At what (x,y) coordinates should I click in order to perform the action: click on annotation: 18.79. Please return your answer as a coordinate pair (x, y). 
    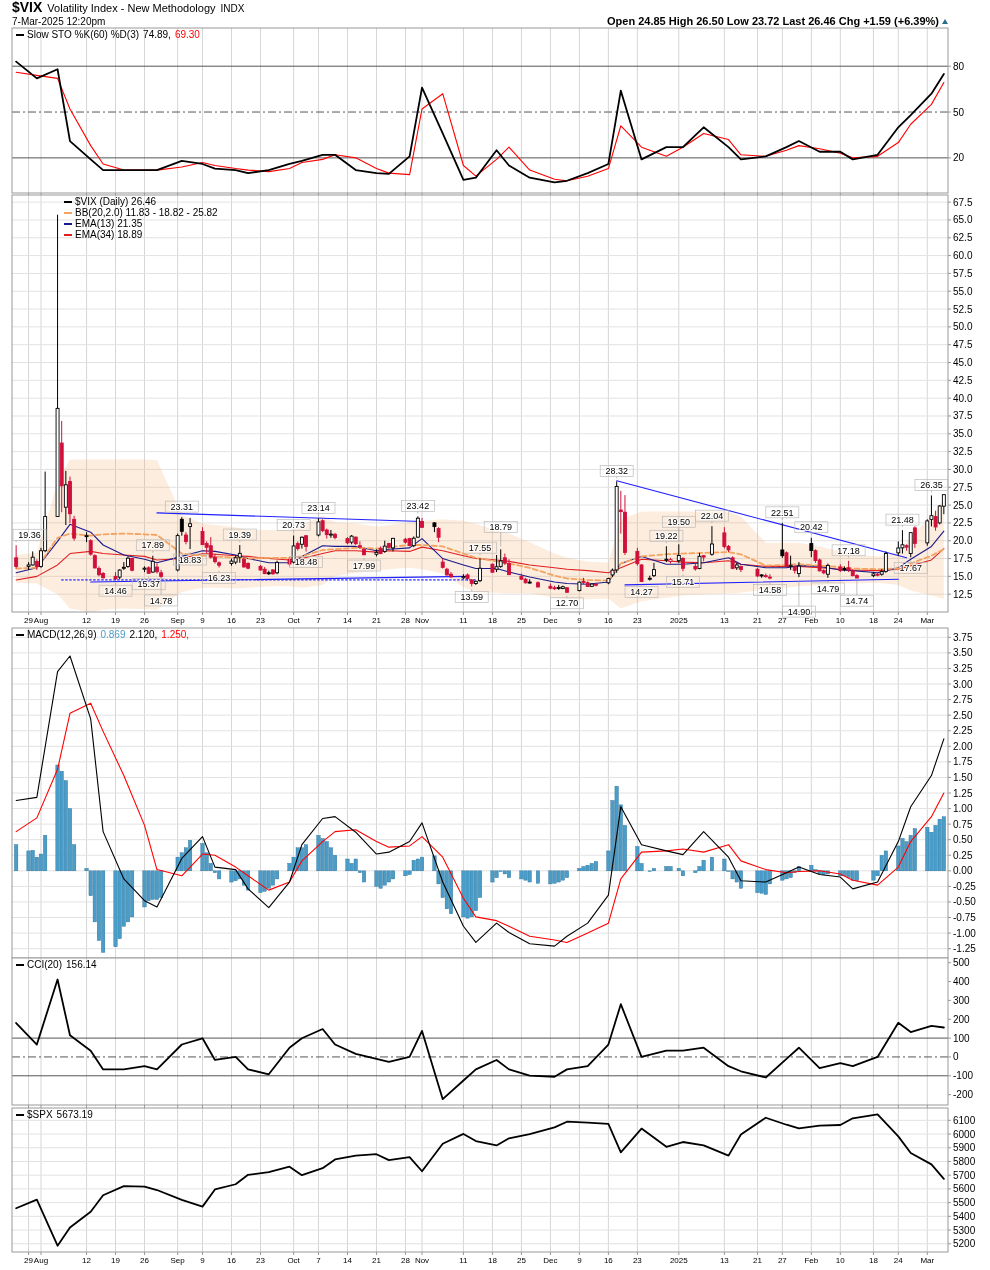
    Looking at the image, I should click on (500, 527).